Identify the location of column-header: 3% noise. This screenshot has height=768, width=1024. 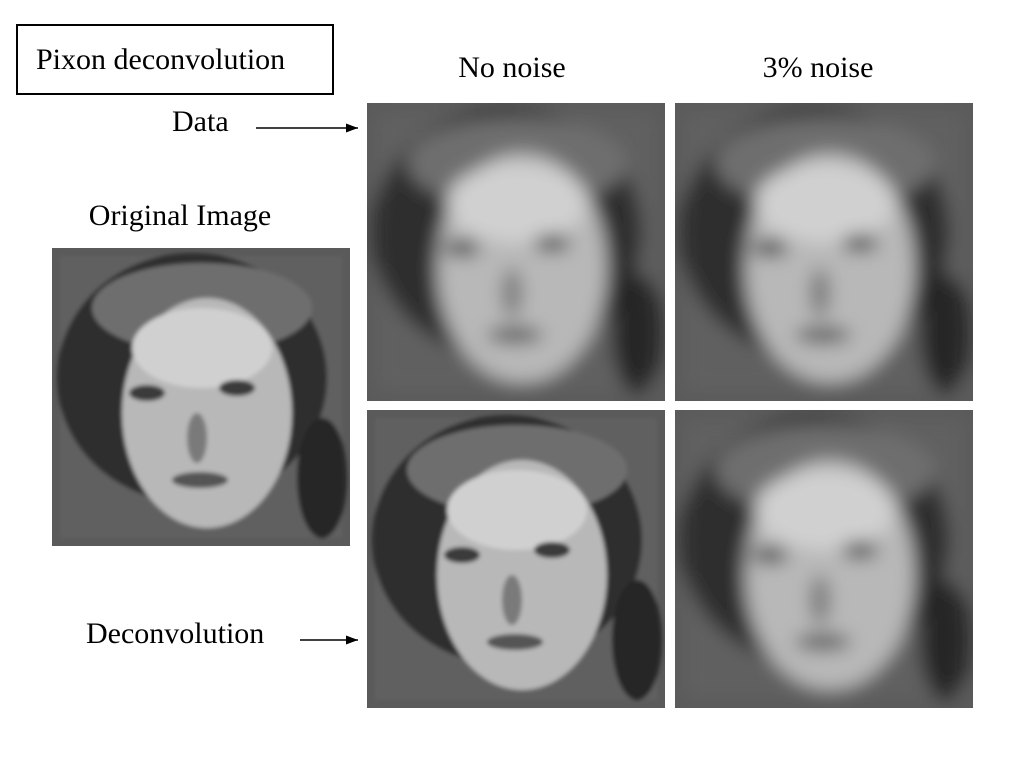
(818, 67).